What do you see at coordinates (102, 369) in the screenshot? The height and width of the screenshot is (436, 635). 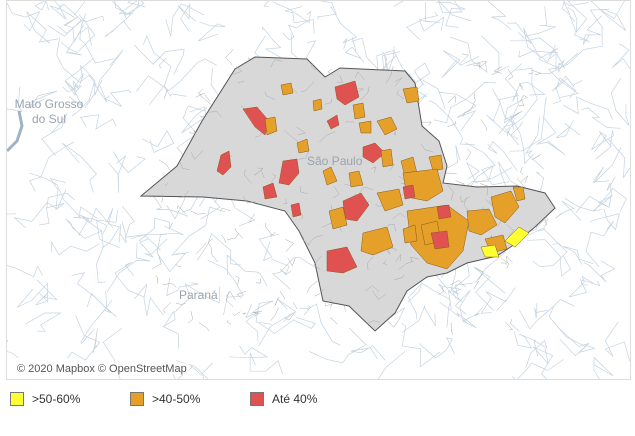 I see `attribution: © 2020 Mapbox © OpenStreetMap` at bounding box center [102, 369].